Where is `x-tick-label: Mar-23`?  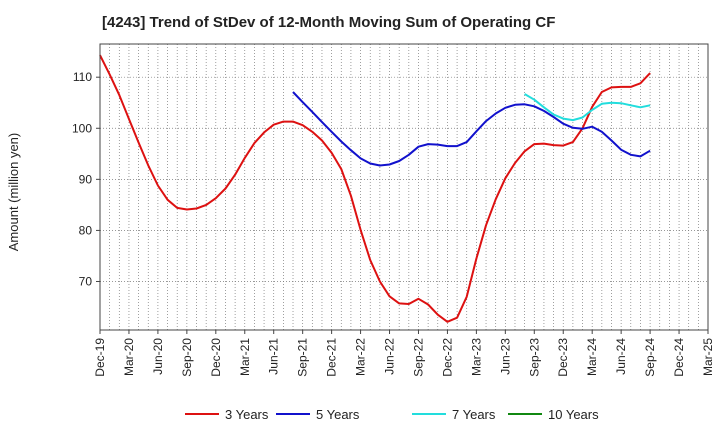
x-tick-label: Mar-23 is located at coordinates (476, 357).